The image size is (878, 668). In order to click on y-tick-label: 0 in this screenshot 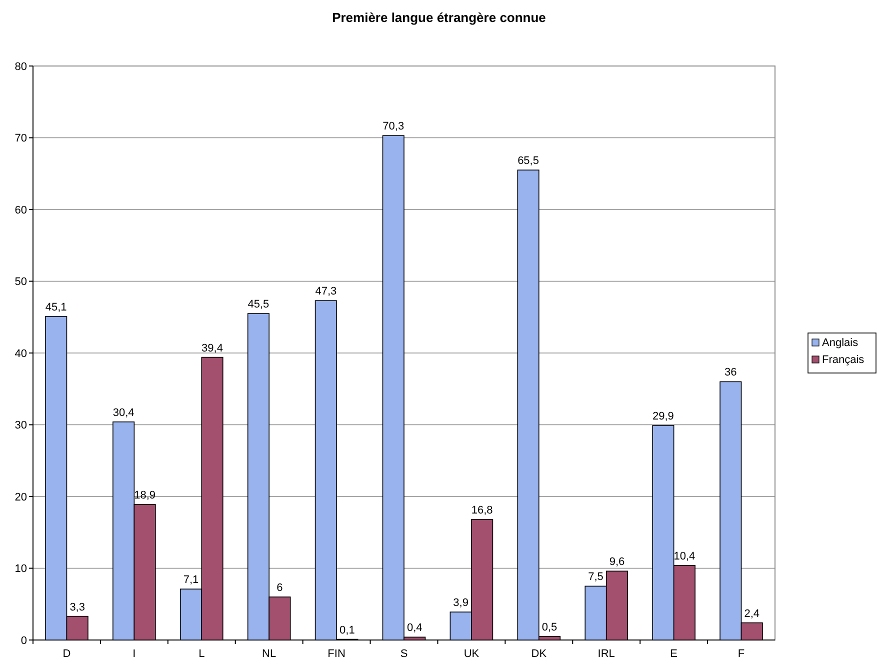, I will do `click(23, 640)`.